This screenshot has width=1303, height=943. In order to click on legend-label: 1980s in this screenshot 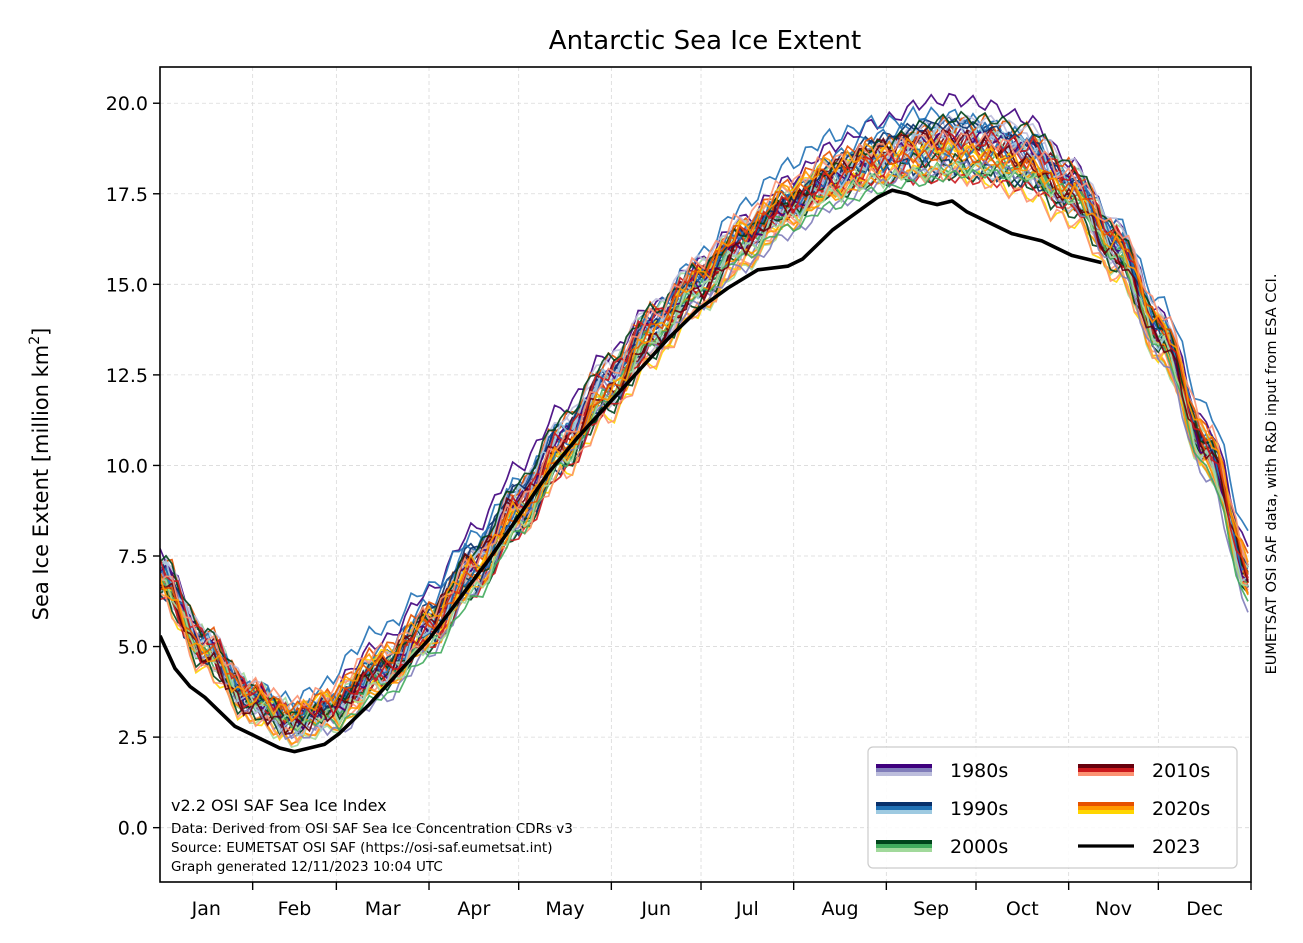, I will do `click(979, 771)`.